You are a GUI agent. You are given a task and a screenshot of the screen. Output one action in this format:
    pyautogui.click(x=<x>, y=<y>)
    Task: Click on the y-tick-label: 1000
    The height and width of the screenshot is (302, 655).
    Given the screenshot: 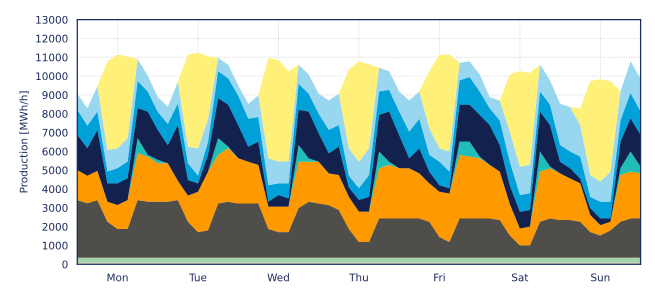 What is the action you would take?
    pyautogui.click(x=55, y=246)
    